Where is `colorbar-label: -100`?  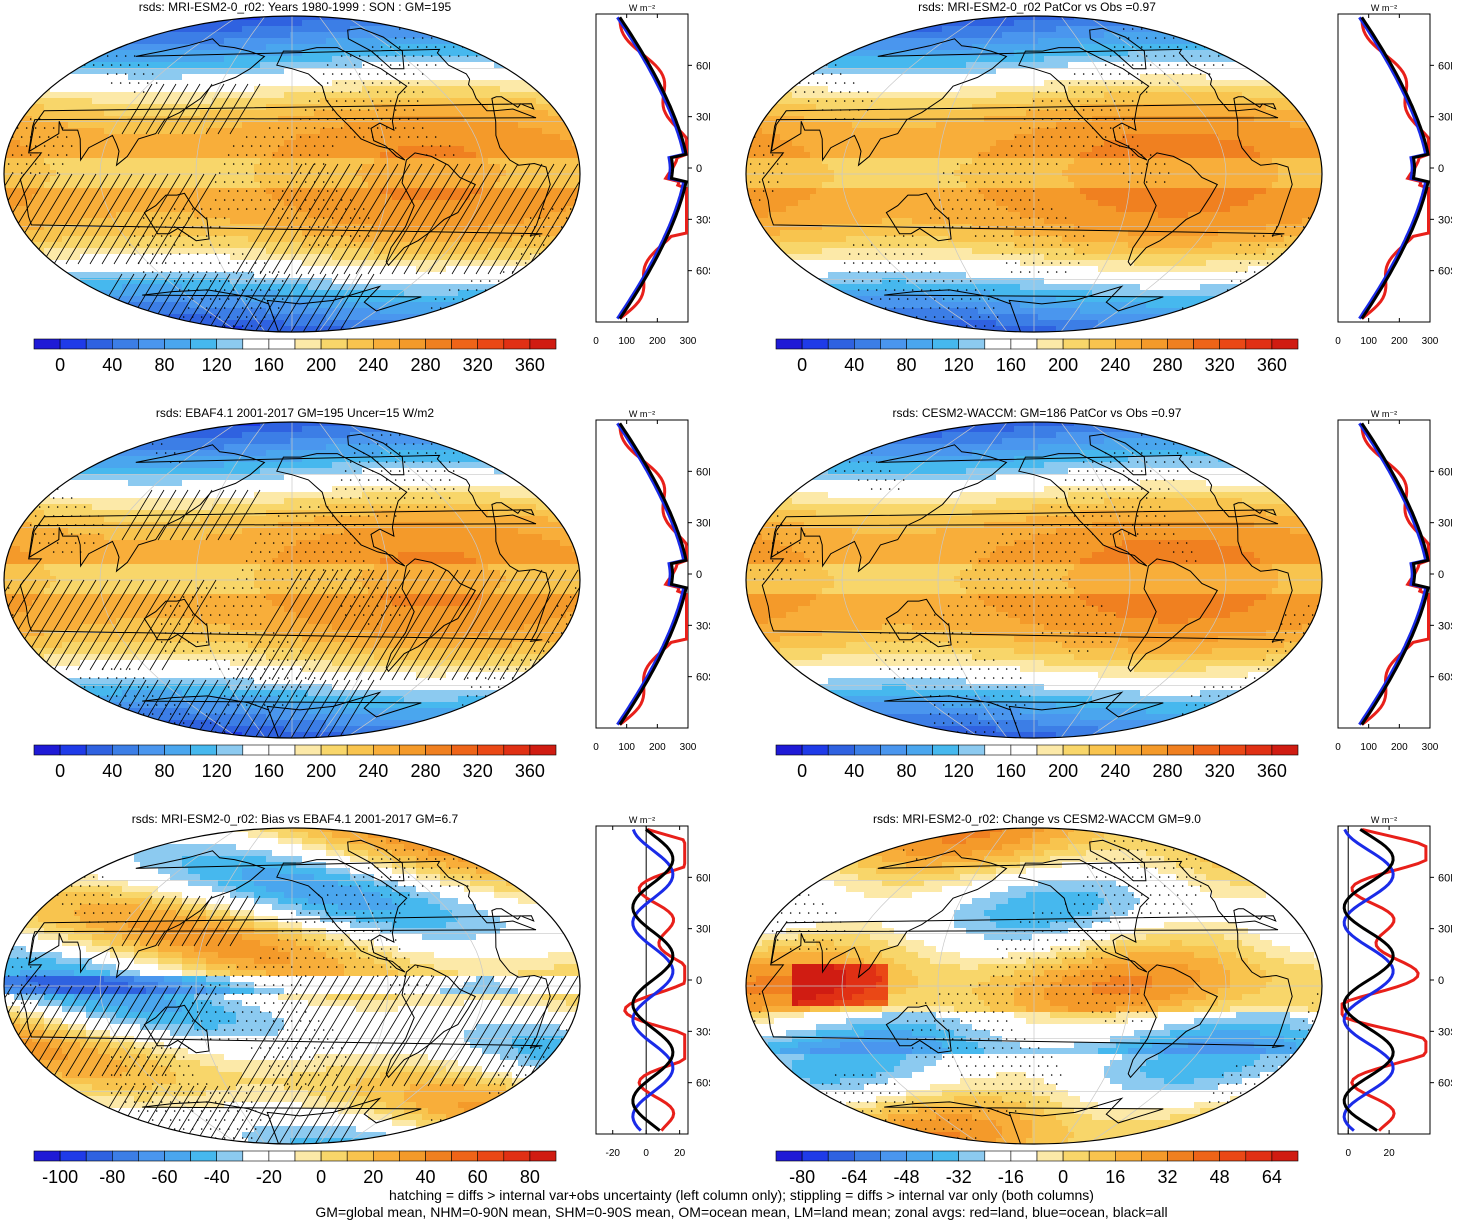
colorbar-label: -100 is located at coordinates (60, 1177).